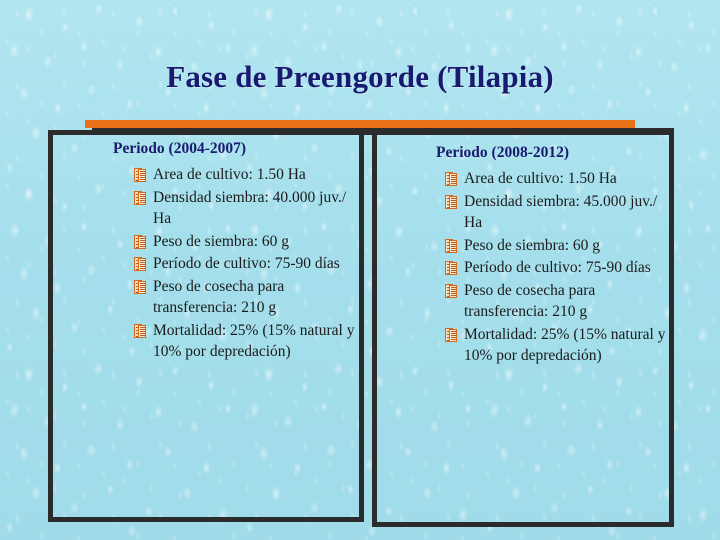 The image size is (720, 540). I want to click on list-item-text: Densidad siembra: 45.000 juv./ Ha, so click(561, 212).